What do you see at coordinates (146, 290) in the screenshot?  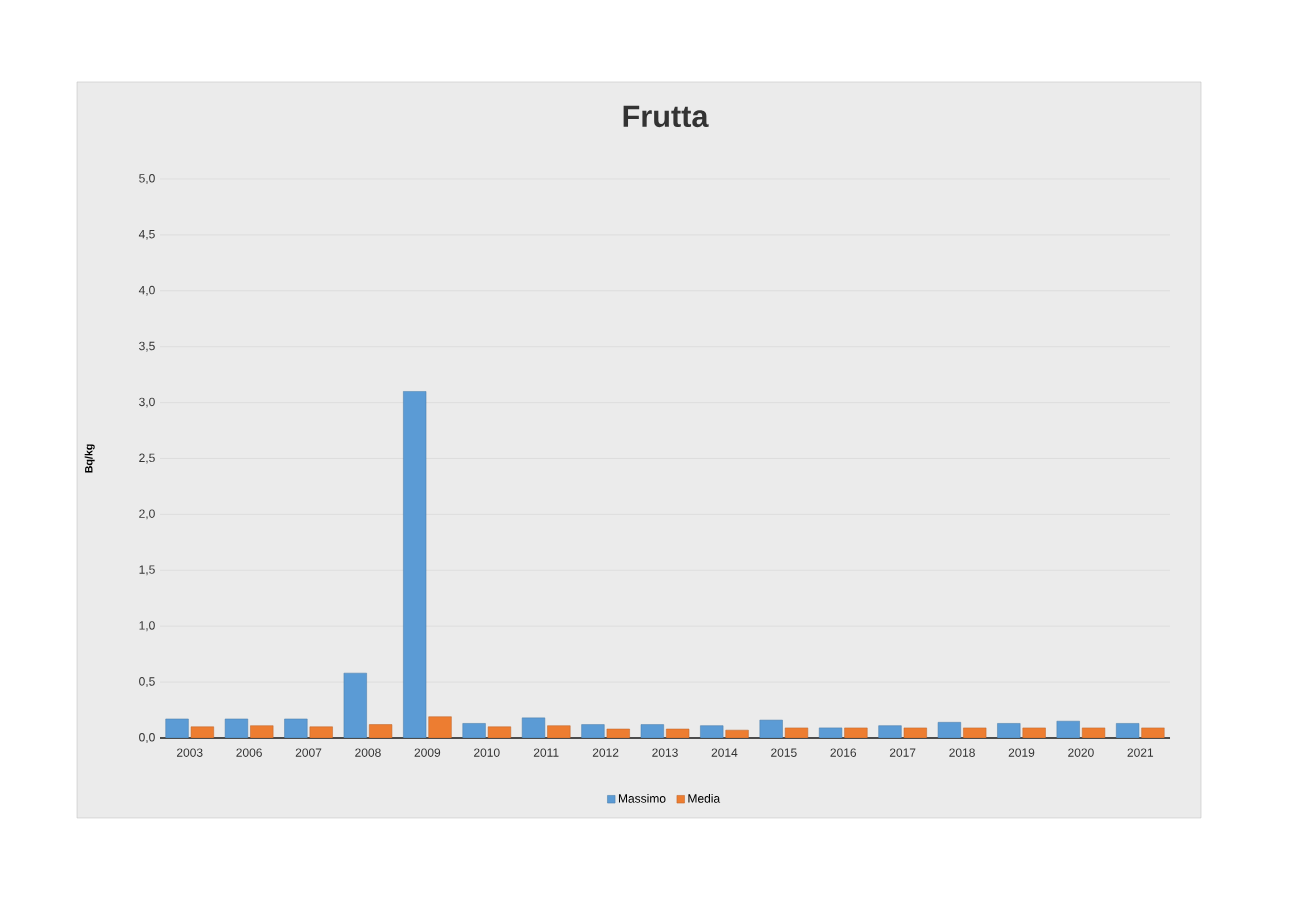 I see `y-tick-label: 4,0` at bounding box center [146, 290].